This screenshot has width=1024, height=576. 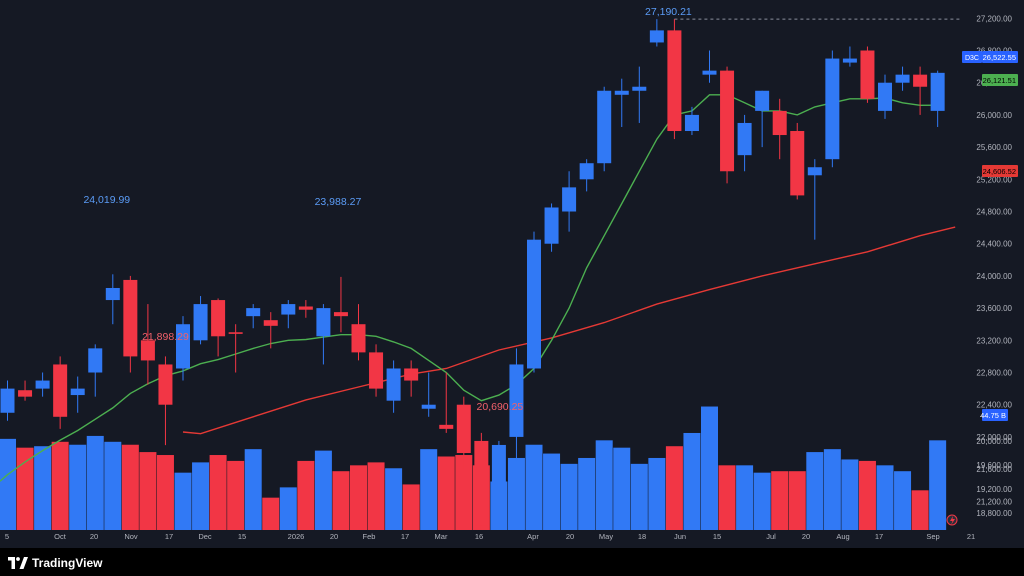 What do you see at coordinates (771, 536) in the screenshot?
I see `time-axis-label: Jul` at bounding box center [771, 536].